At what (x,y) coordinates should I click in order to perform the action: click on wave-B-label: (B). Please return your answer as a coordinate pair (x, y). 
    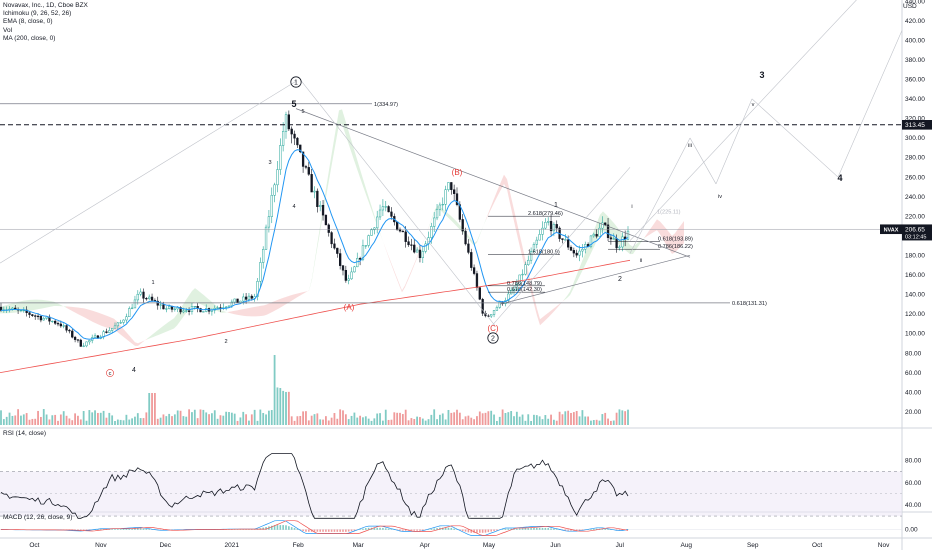
    Looking at the image, I should click on (457, 172).